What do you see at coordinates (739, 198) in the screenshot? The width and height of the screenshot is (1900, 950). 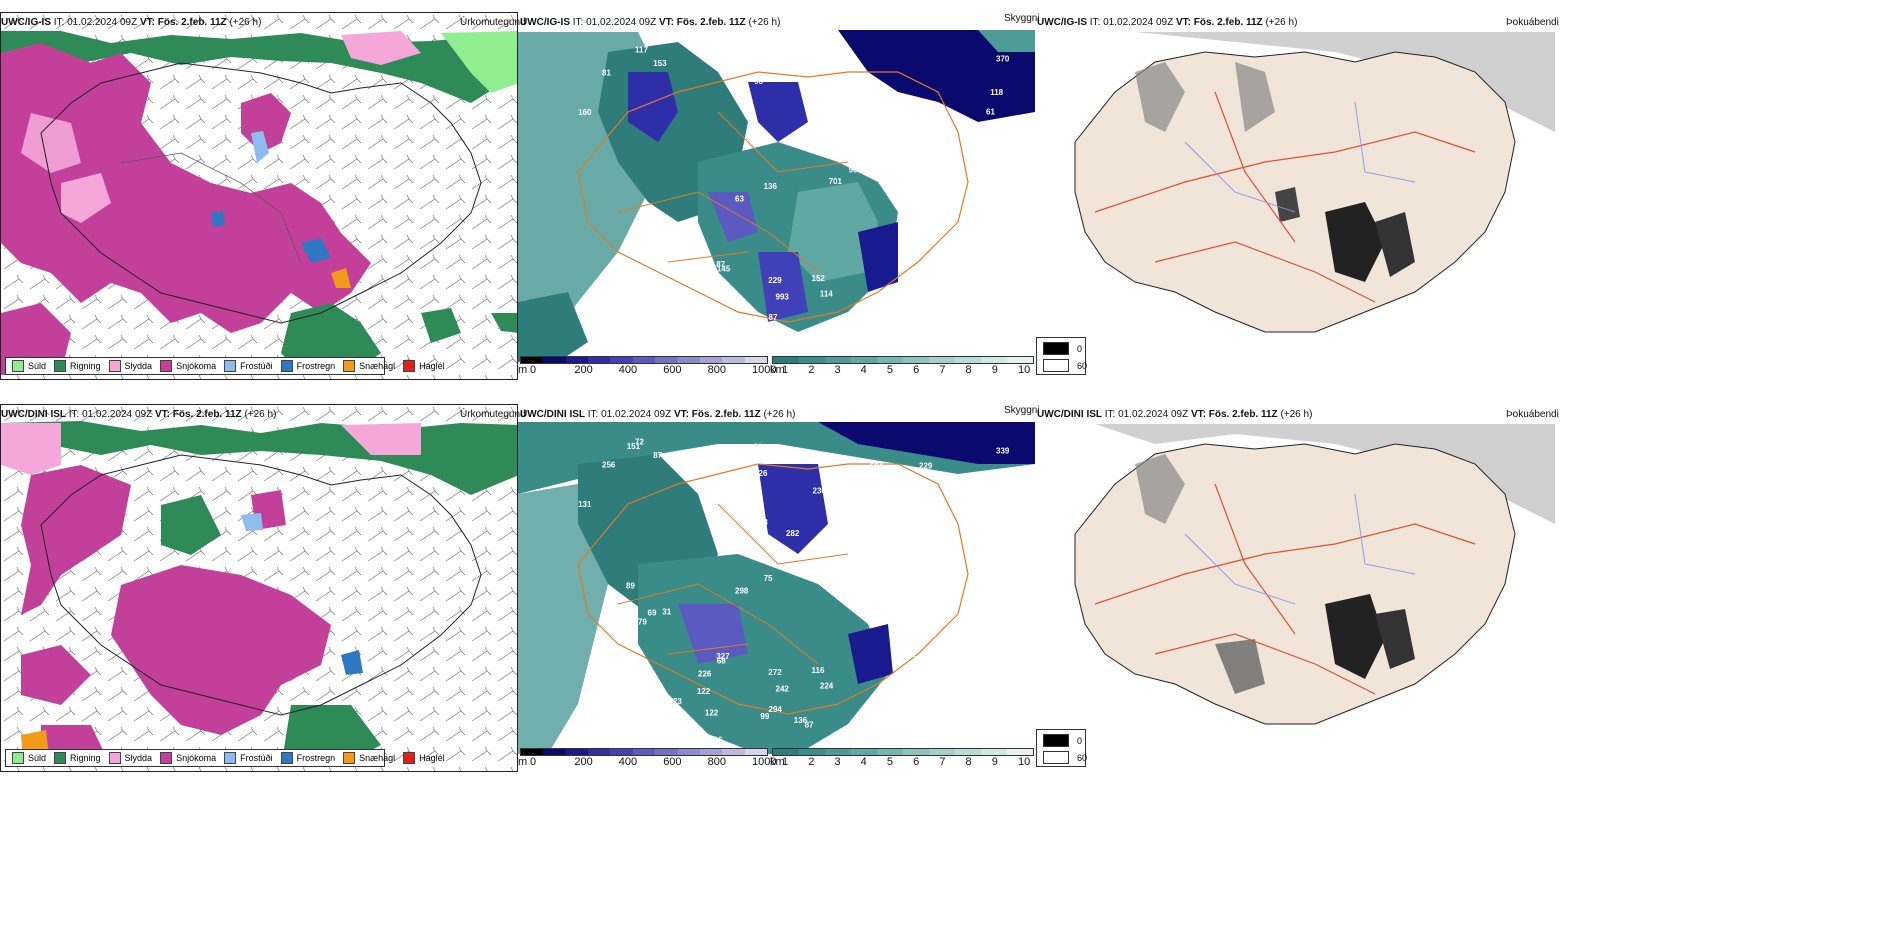 I see `visibility-value-label: 63` at bounding box center [739, 198].